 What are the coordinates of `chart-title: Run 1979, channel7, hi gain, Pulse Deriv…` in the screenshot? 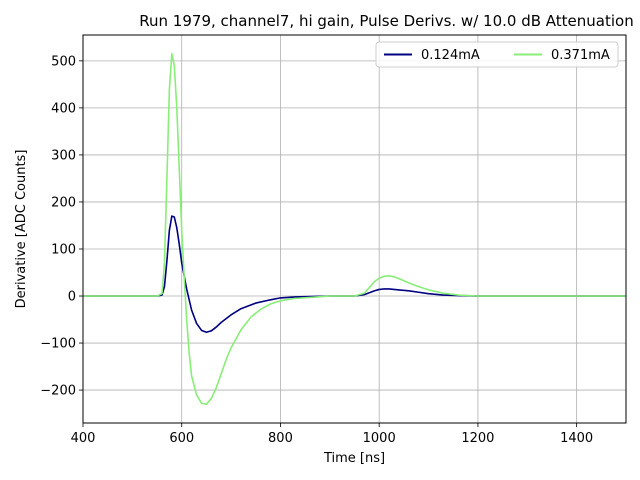 It's located at (386, 21).